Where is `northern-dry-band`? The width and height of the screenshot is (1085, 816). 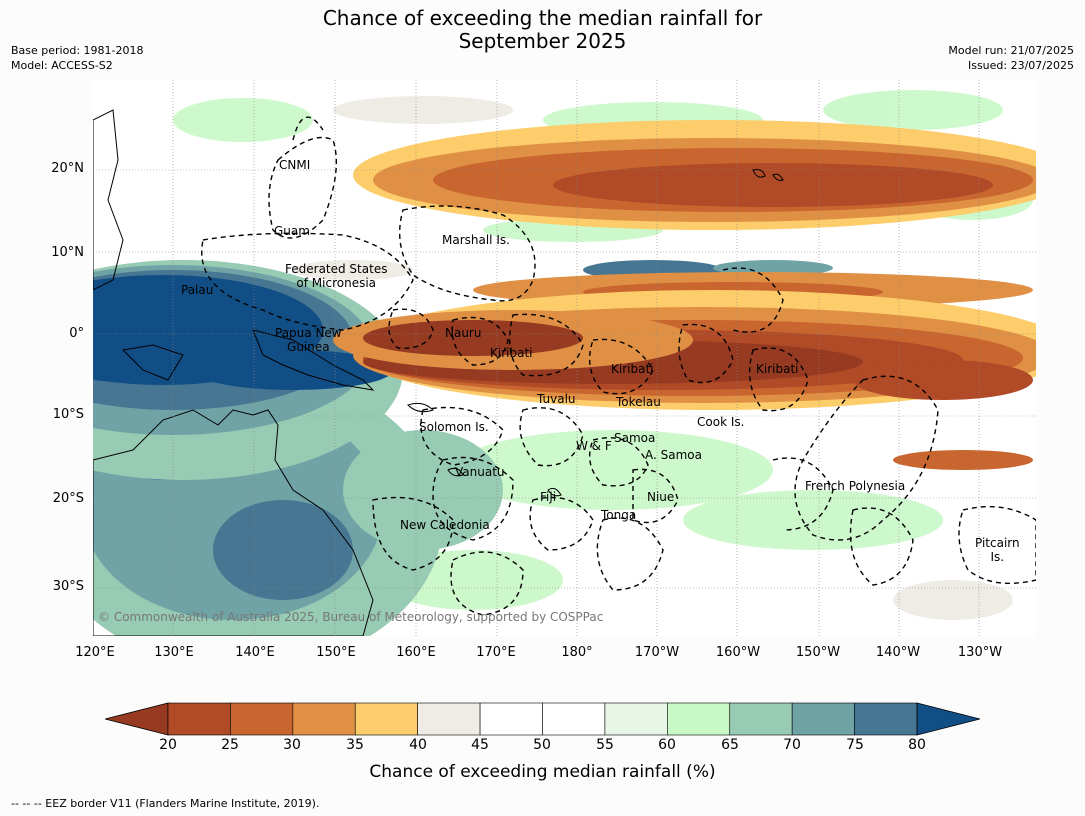
northern-dry-band is located at coordinates (694, 214).